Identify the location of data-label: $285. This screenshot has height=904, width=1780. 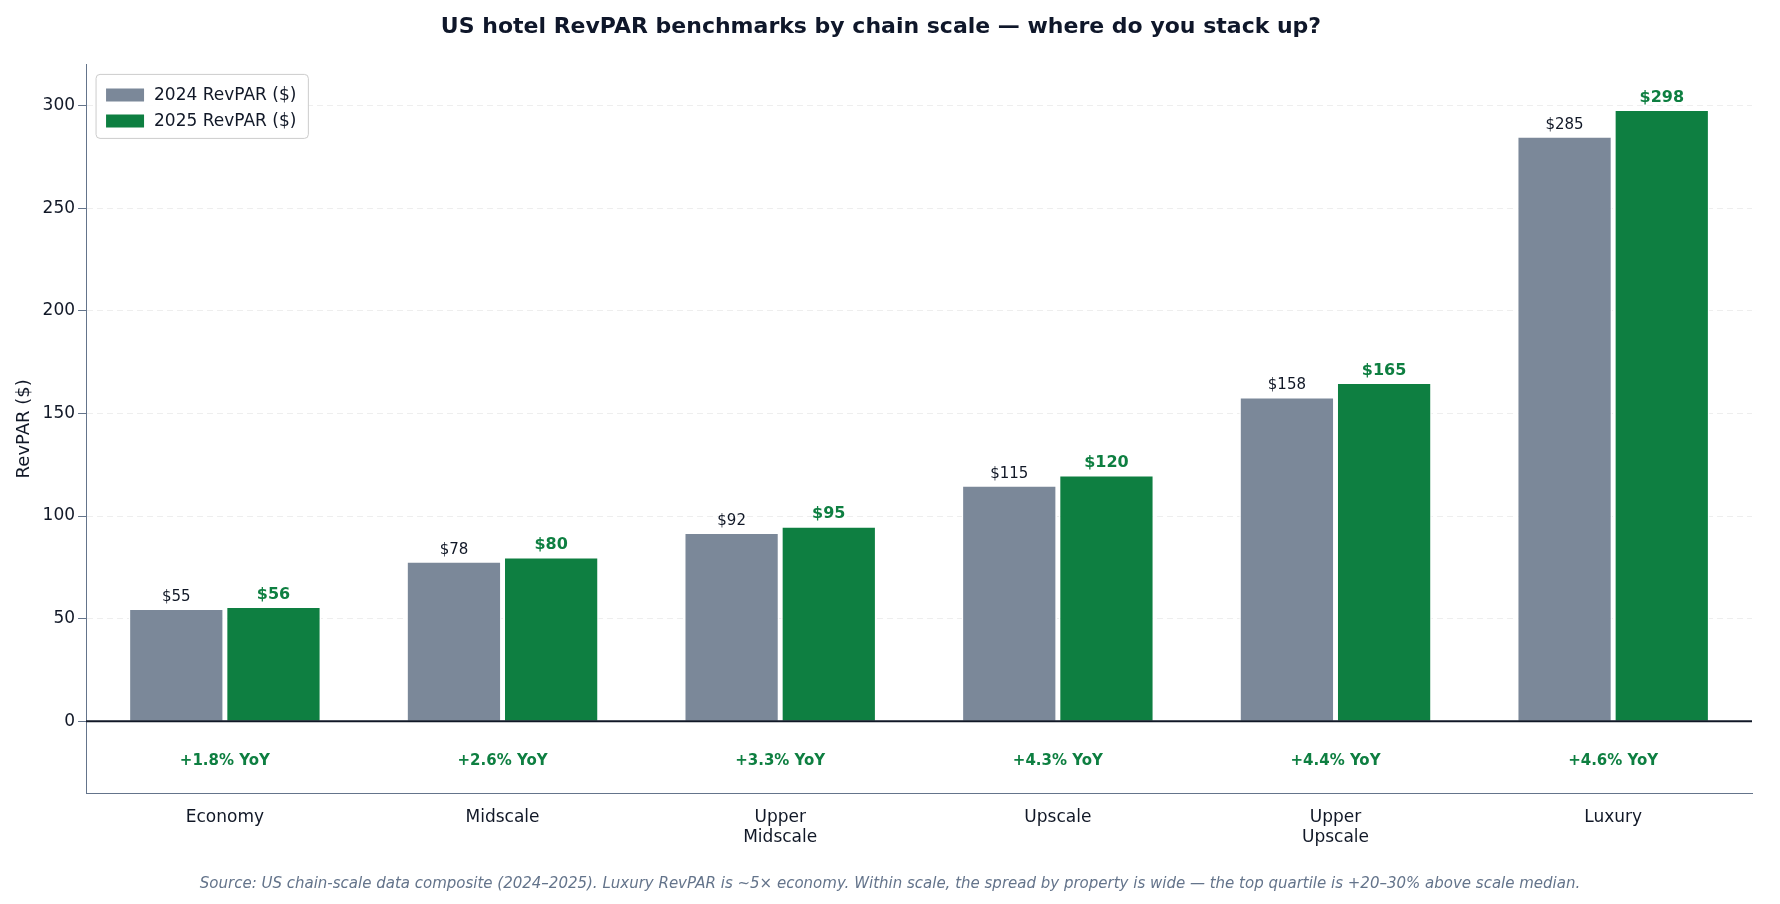
(1564, 123).